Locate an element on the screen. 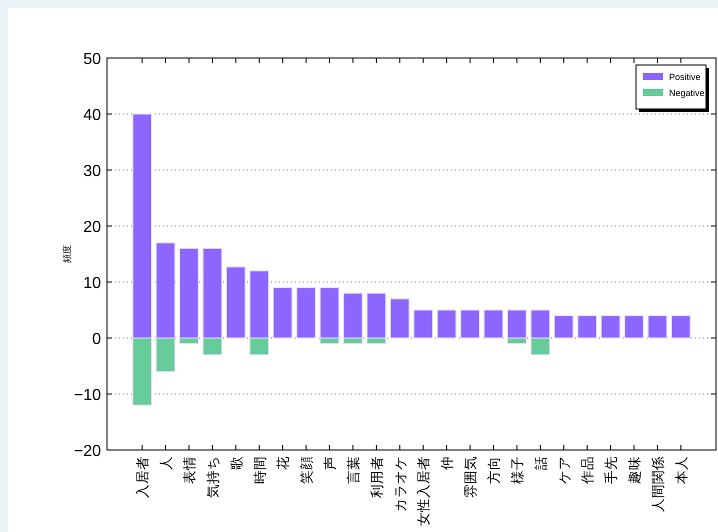  x-tick-label: 言葉 is located at coordinates (353, 470).